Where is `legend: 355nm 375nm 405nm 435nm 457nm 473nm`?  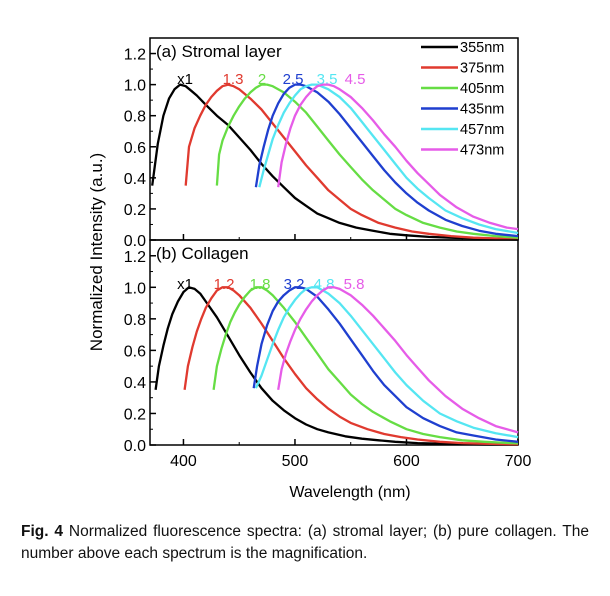 legend: 355nm 375nm 405nm 435nm 457nm 473nm is located at coordinates (462, 99).